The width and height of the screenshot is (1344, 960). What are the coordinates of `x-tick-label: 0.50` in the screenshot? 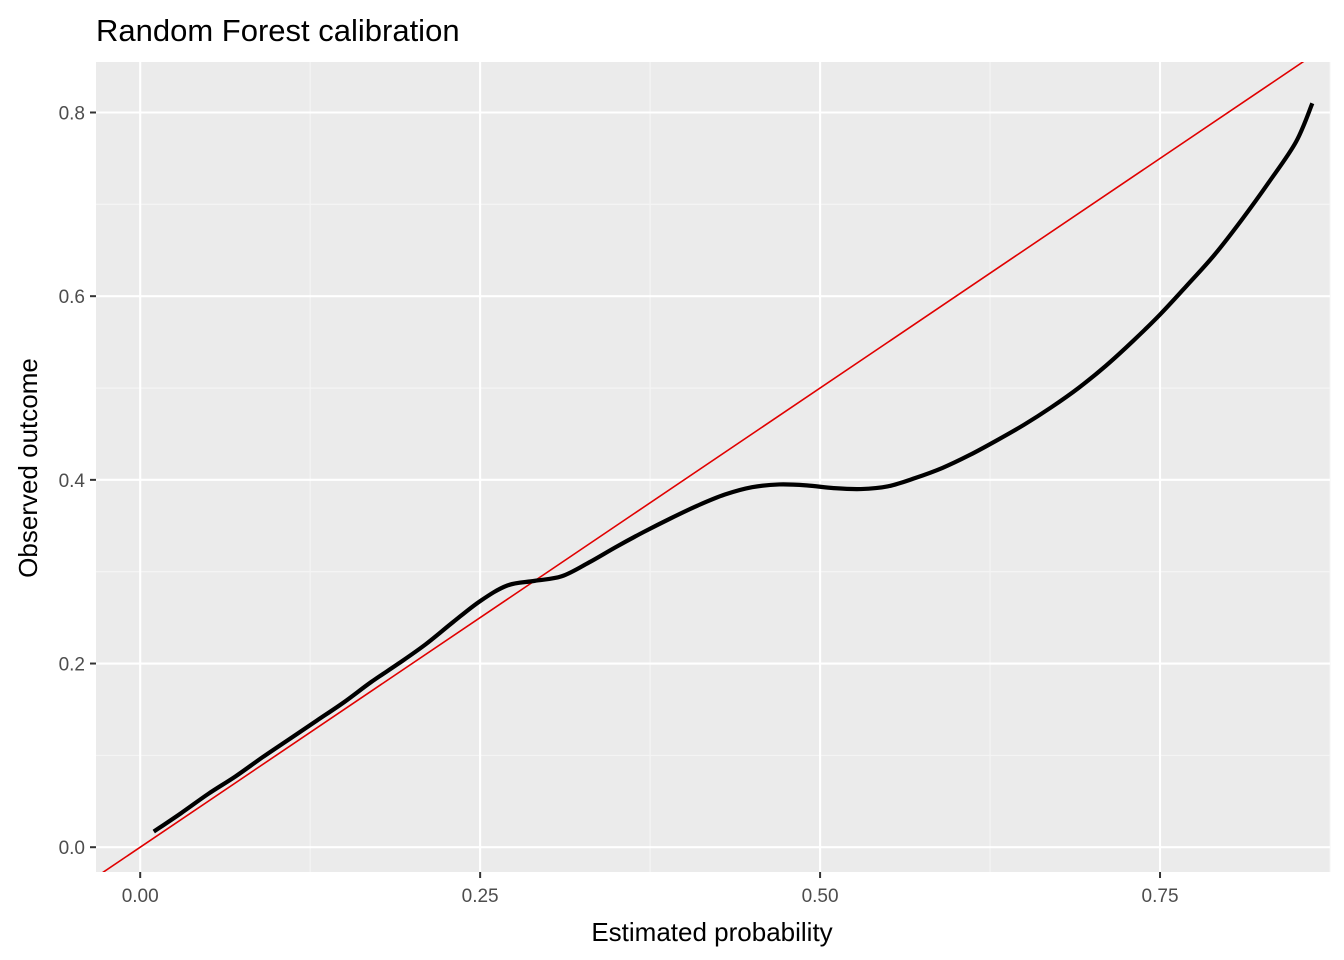 It's located at (820, 896).